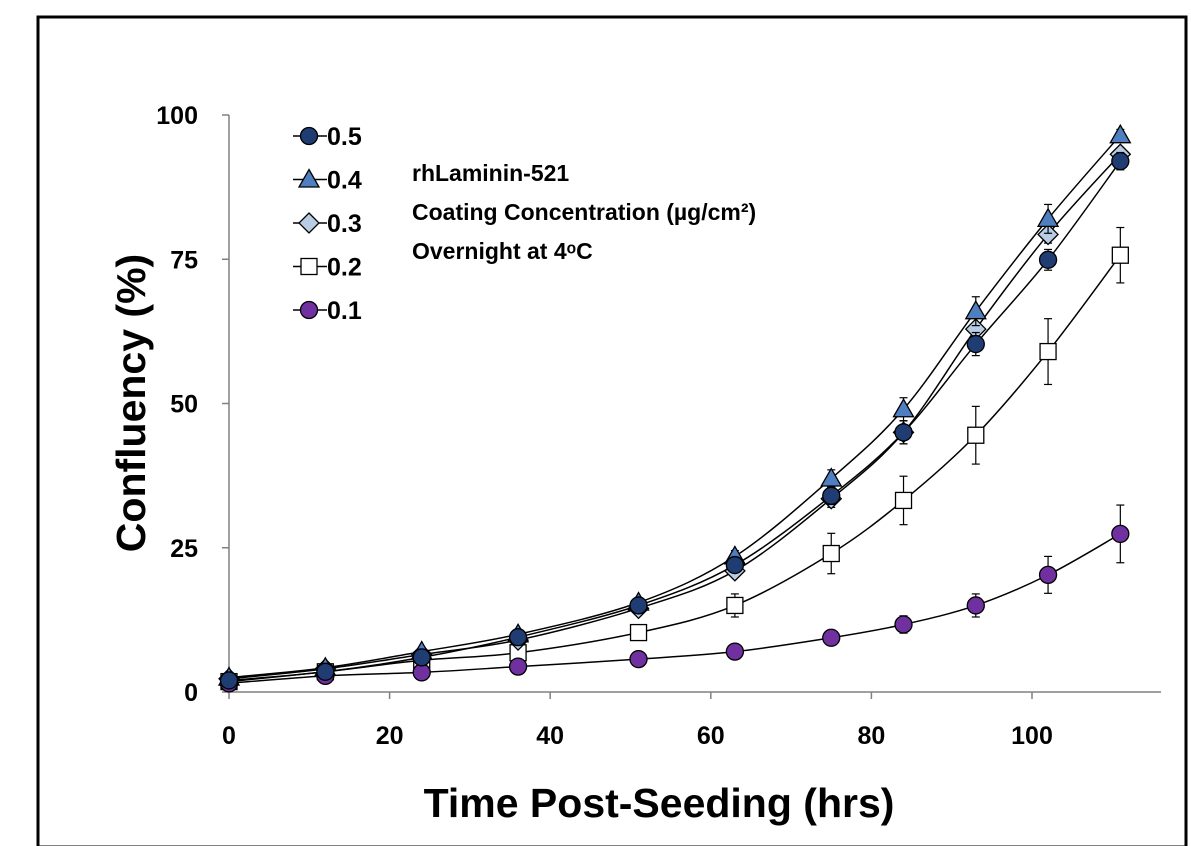 This screenshot has width=1191, height=846. I want to click on y-tick-label: 50, so click(184, 405).